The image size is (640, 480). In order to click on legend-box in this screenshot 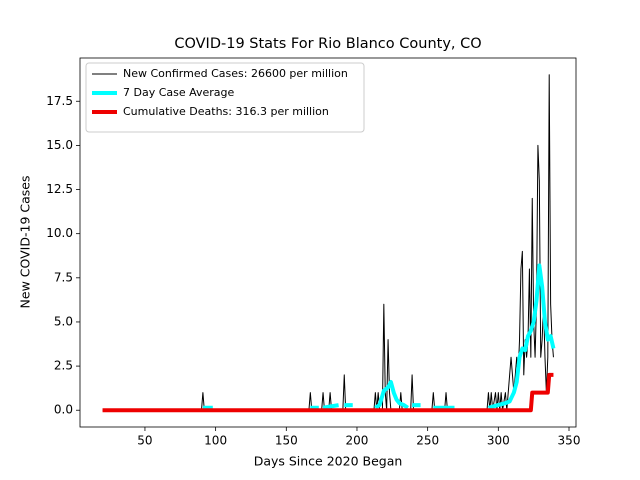, I will do `click(225, 97)`.